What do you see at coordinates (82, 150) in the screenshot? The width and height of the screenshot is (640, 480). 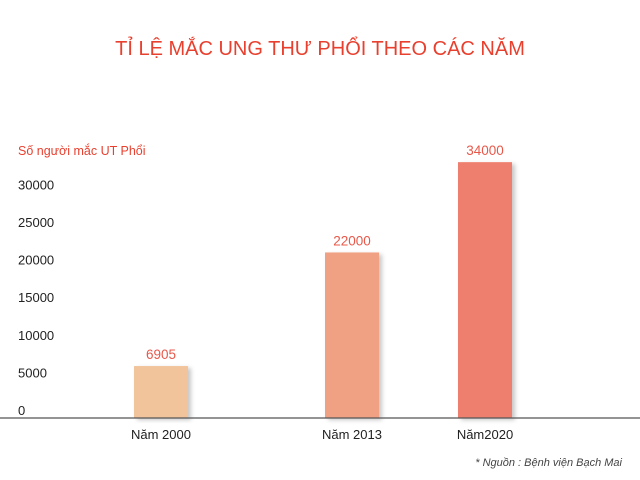 I see `y-axis-label: Số người mắc UT Phổi` at bounding box center [82, 150].